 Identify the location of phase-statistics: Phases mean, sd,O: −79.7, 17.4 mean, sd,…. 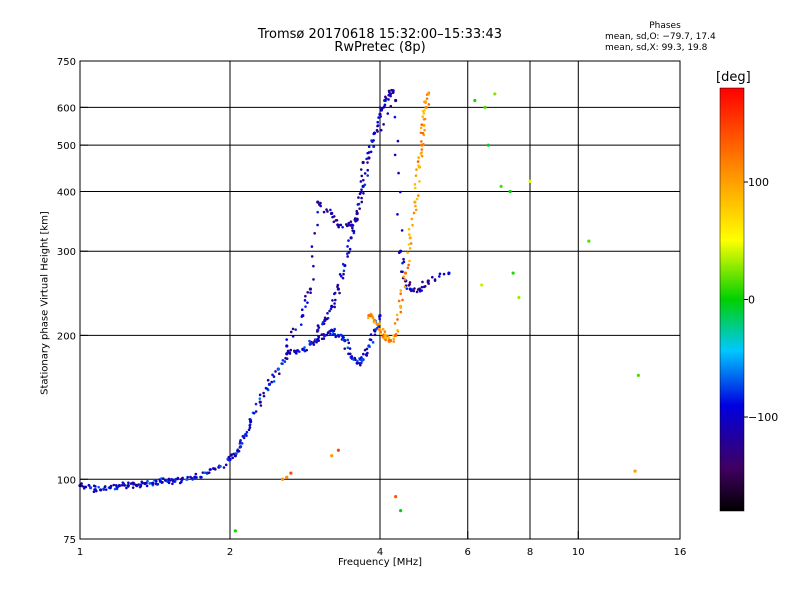
(665, 37).